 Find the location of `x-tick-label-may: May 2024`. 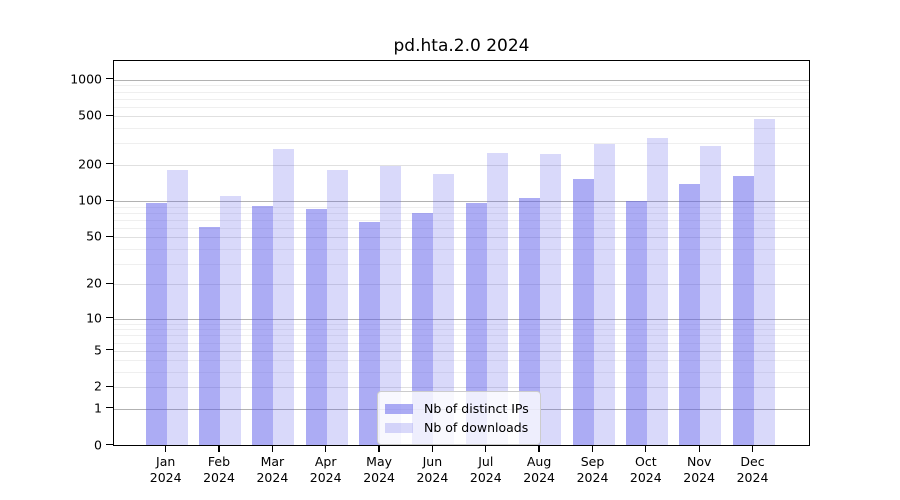

x-tick-label-may: May 2024 is located at coordinates (379, 469).